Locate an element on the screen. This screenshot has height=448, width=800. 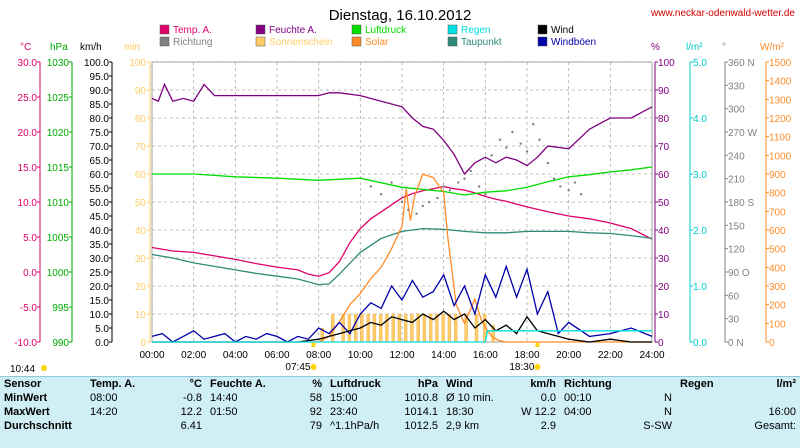
axis-tick-label: 0.0 is located at coordinates (30, 273).